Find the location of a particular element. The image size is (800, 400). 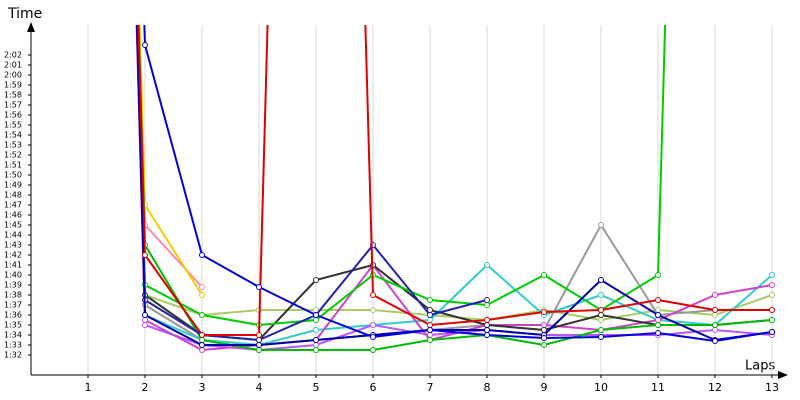

y-tick-label: 1:58 is located at coordinates (13, 95).